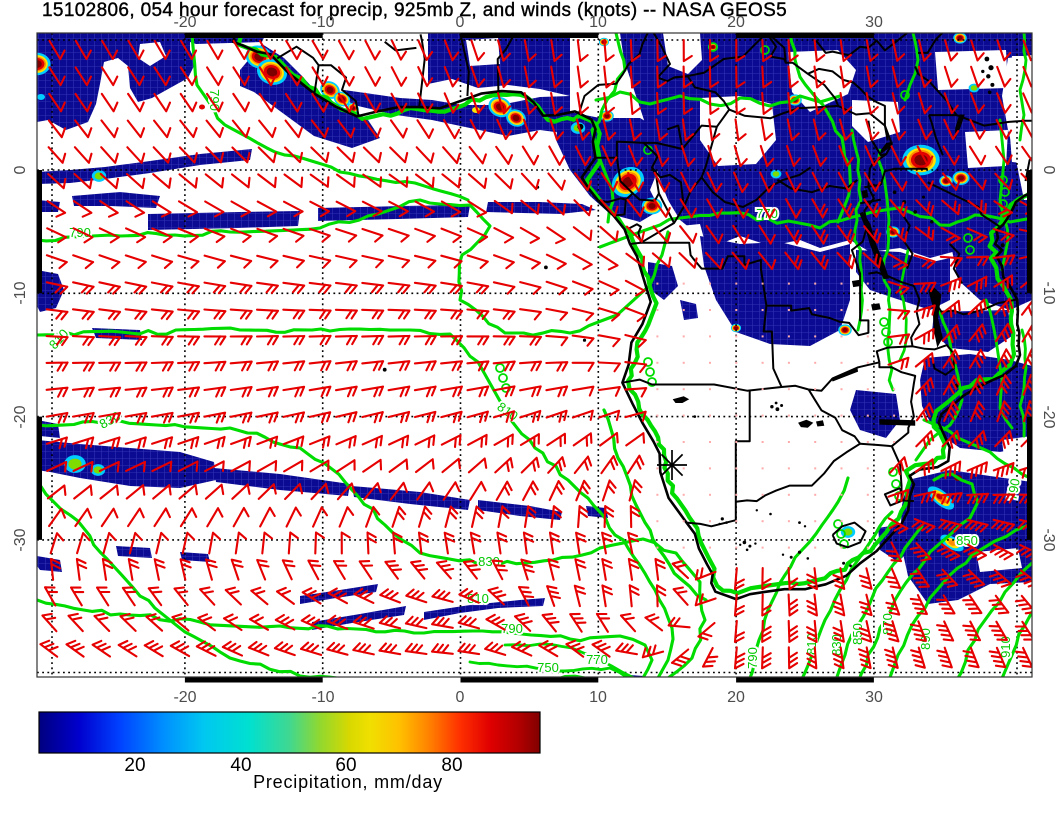 The height and width of the screenshot is (821, 1056). What do you see at coordinates (451, 765) in the screenshot?
I see `svg-text: 80` at bounding box center [451, 765].